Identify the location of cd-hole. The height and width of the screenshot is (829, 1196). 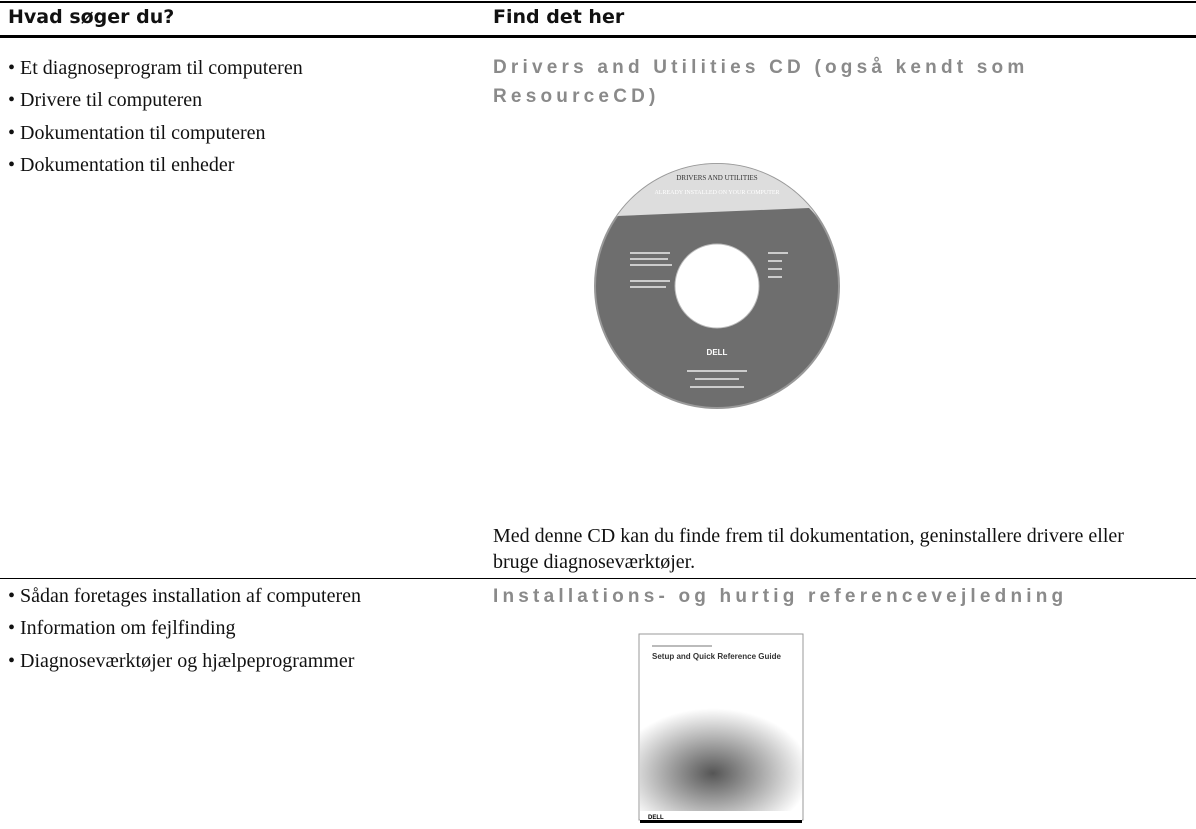
(717, 286).